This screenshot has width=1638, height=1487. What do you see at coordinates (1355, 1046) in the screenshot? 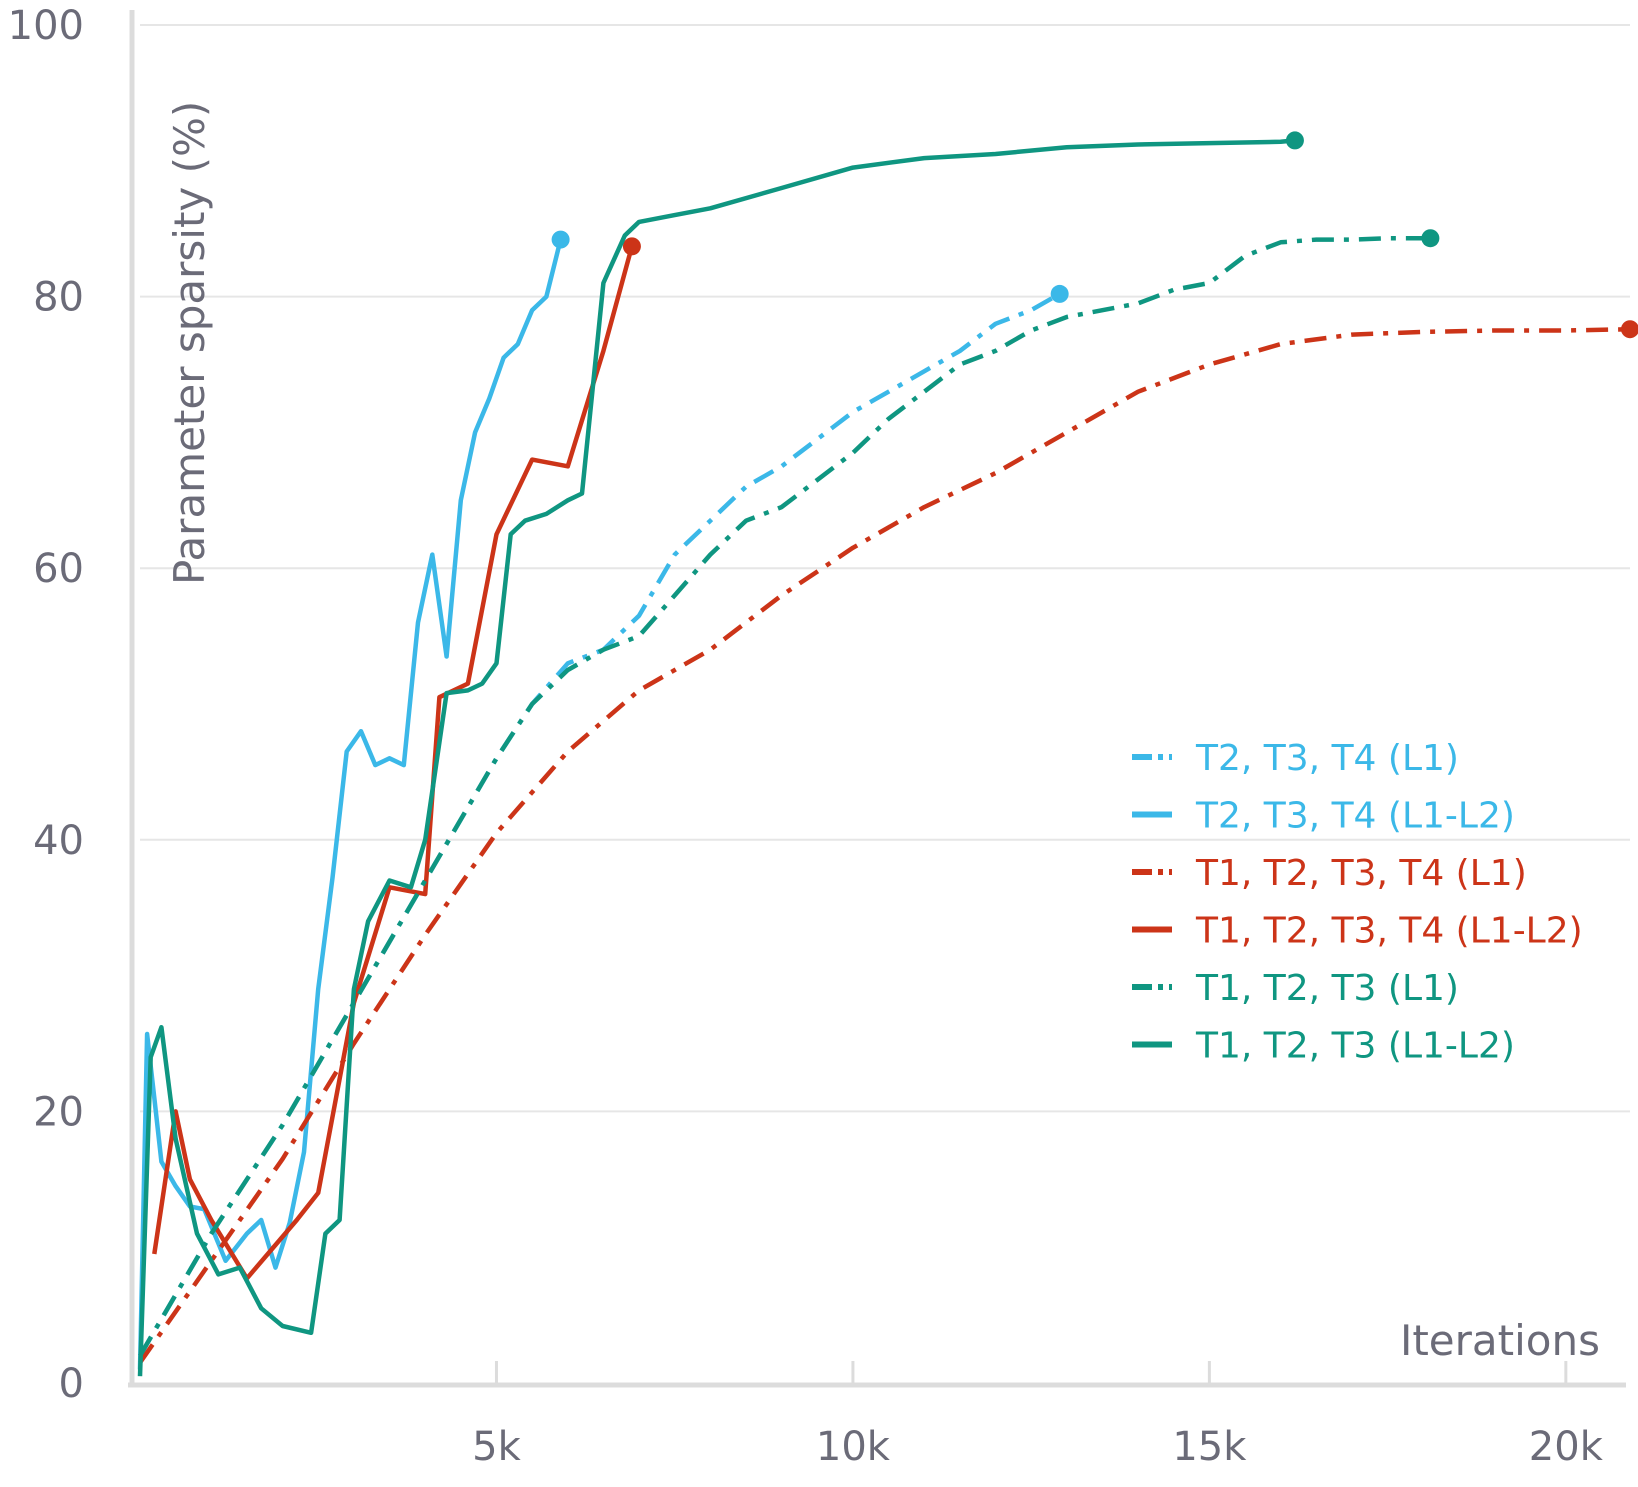
I see `legend-label: T1, T2, T3 (L1-L2)` at bounding box center [1355, 1046].